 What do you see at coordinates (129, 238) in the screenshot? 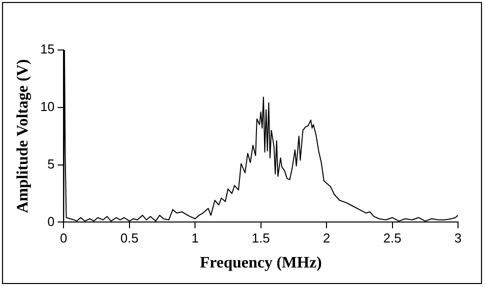
I see `x-tick-label: 0.5` at bounding box center [129, 238].